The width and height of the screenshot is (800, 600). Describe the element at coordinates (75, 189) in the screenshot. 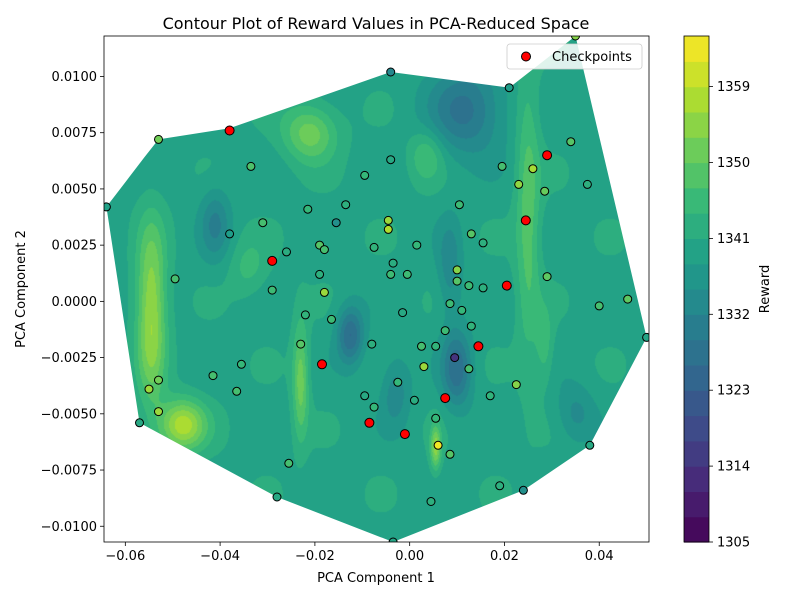

I see `y-tick-label: 0.0050` at that location.